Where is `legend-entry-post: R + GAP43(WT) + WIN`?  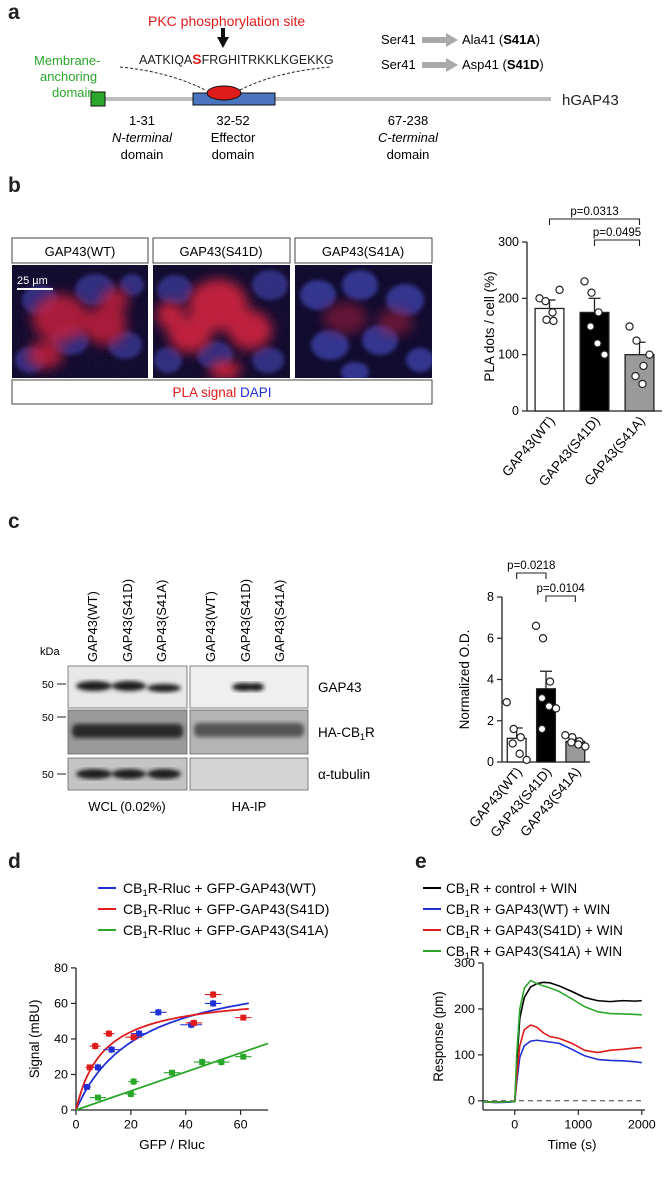
legend-entry-post: R + GAP43(WT) + WIN is located at coordinates (540, 909).